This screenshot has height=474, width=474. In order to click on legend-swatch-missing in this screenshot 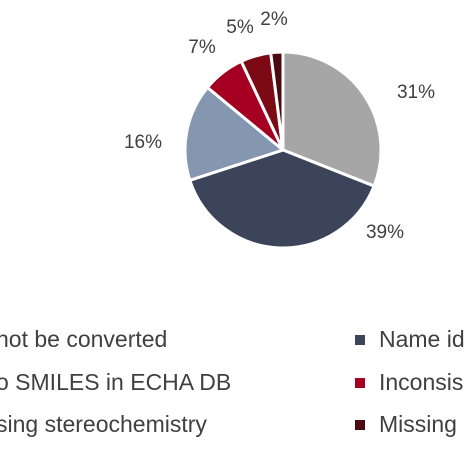, I will do `click(360, 424)`.